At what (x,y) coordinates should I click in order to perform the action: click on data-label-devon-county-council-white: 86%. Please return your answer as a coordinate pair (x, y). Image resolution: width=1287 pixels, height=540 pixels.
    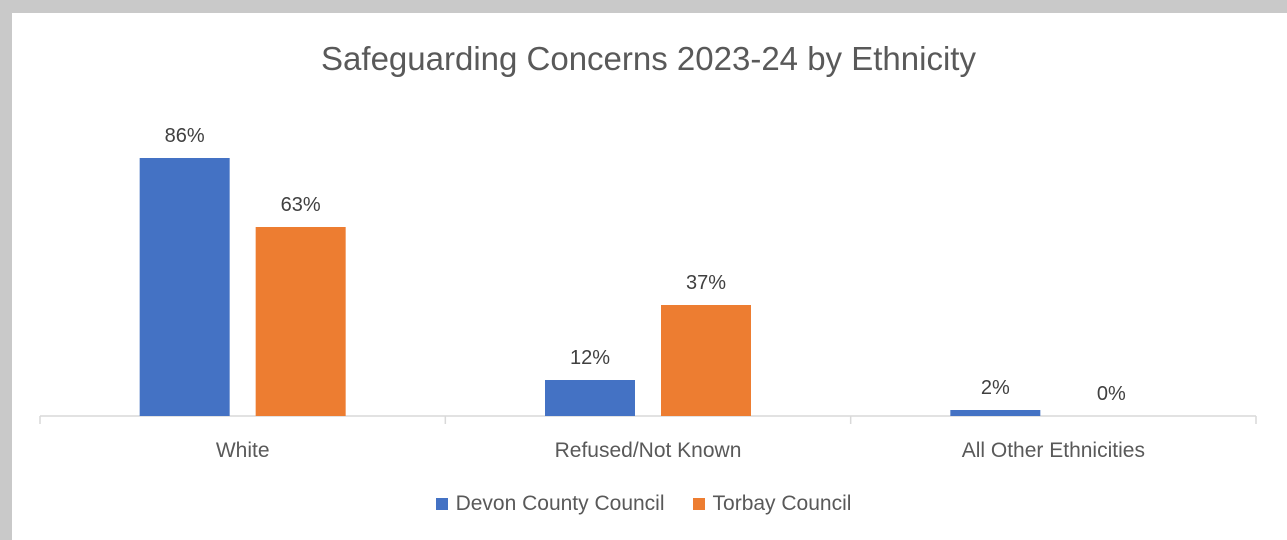
    Looking at the image, I should click on (185, 136).